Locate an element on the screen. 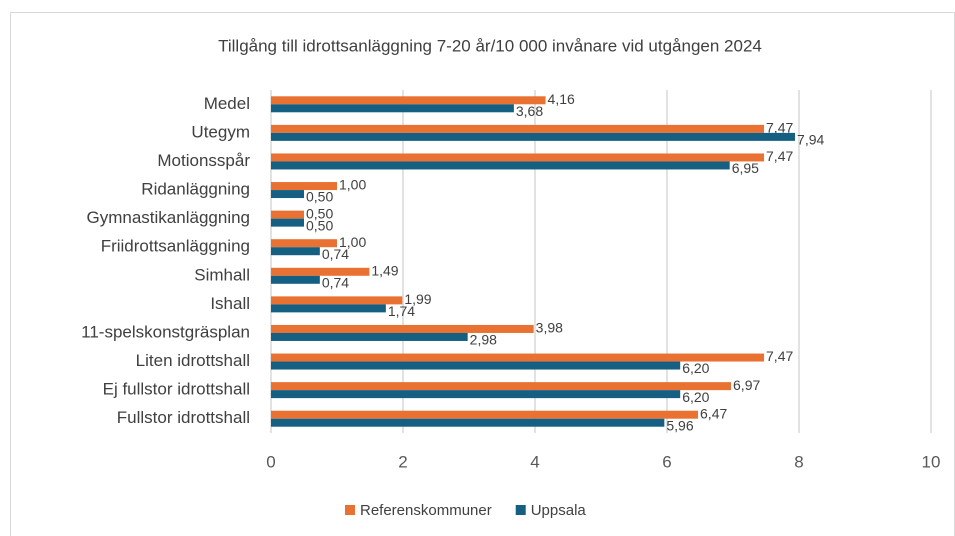 The image size is (955, 536). x-tick-label: 4 is located at coordinates (534, 461).